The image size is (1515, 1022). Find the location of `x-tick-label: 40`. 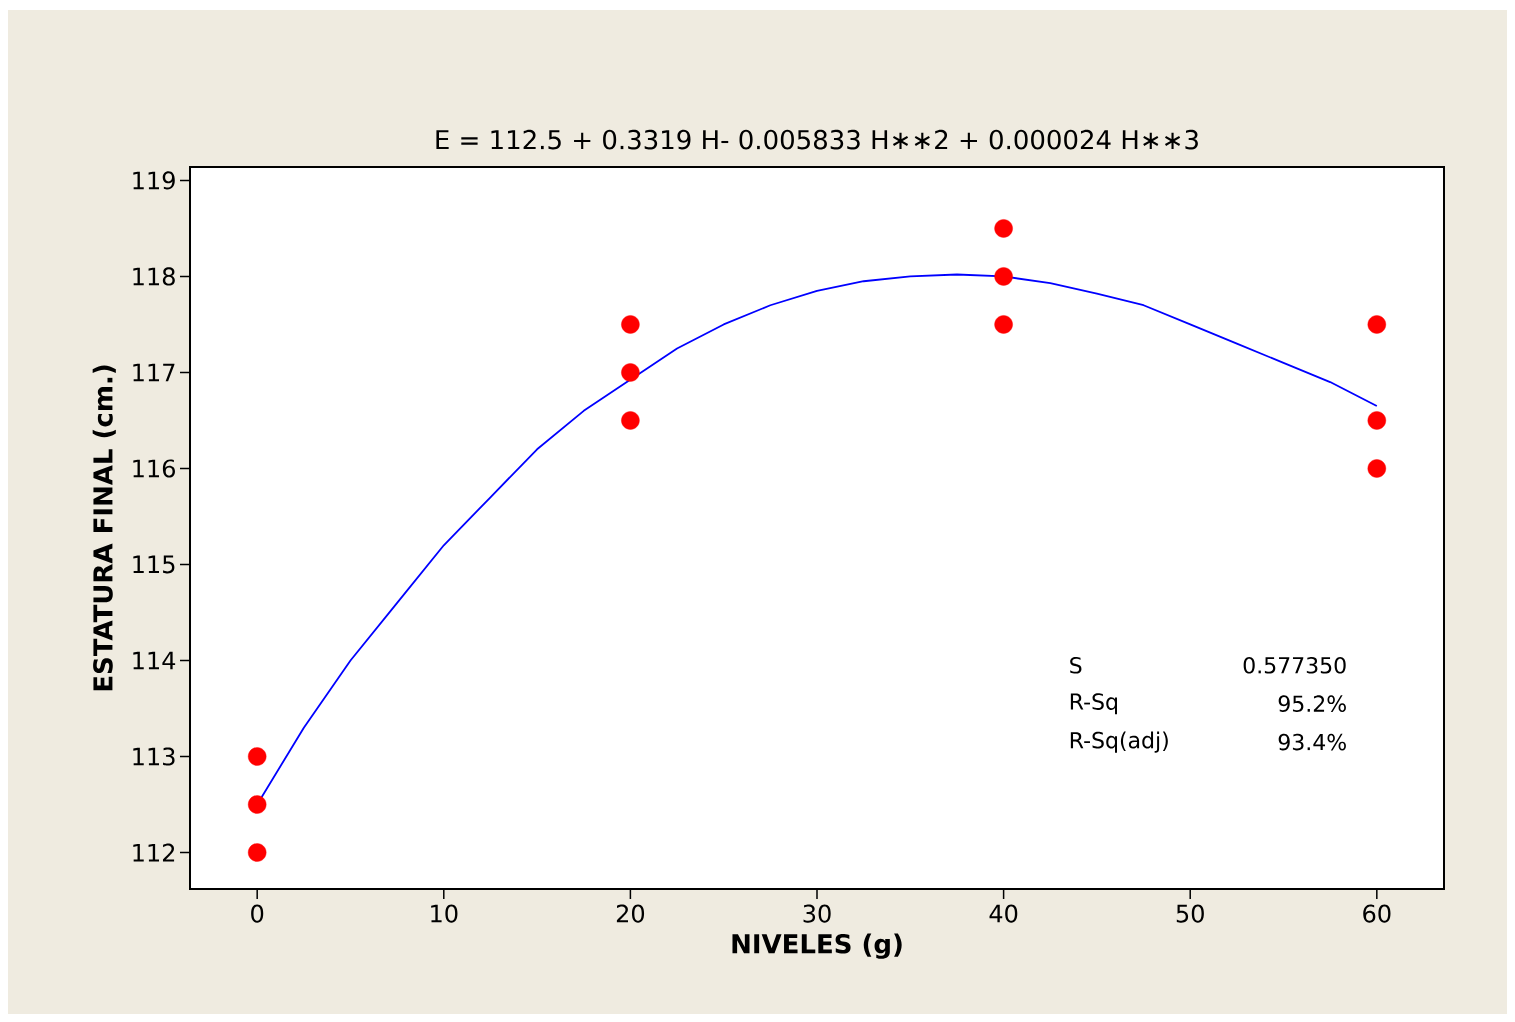

x-tick-label: 40 is located at coordinates (1003, 913).